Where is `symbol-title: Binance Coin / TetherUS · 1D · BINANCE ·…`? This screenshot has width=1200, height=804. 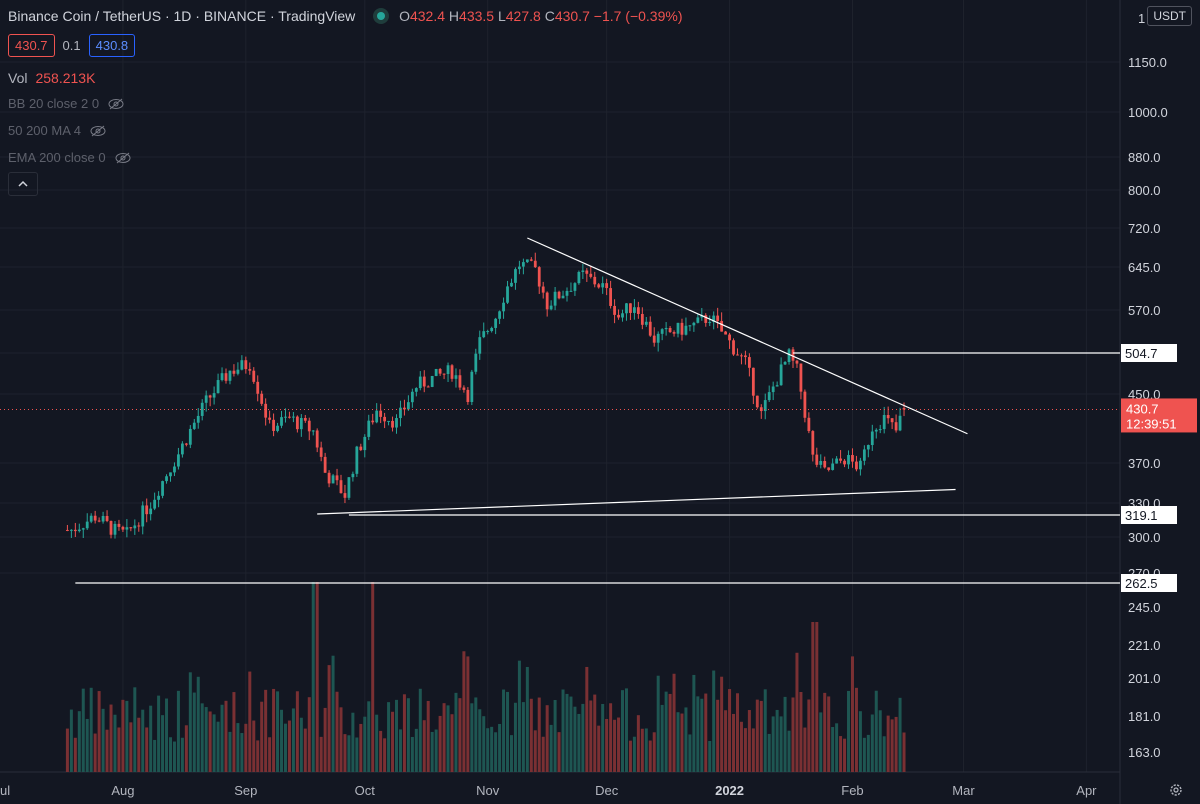 symbol-title: Binance Coin / TetherUS · 1D · BINANCE ·… is located at coordinates (182, 16).